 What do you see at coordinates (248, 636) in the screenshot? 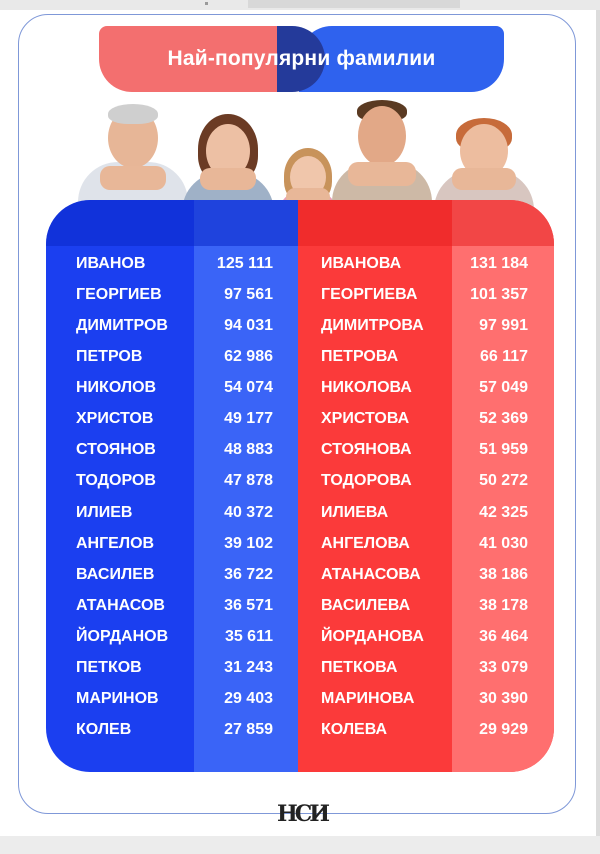
I see `male-count: 35 611` at bounding box center [248, 636].